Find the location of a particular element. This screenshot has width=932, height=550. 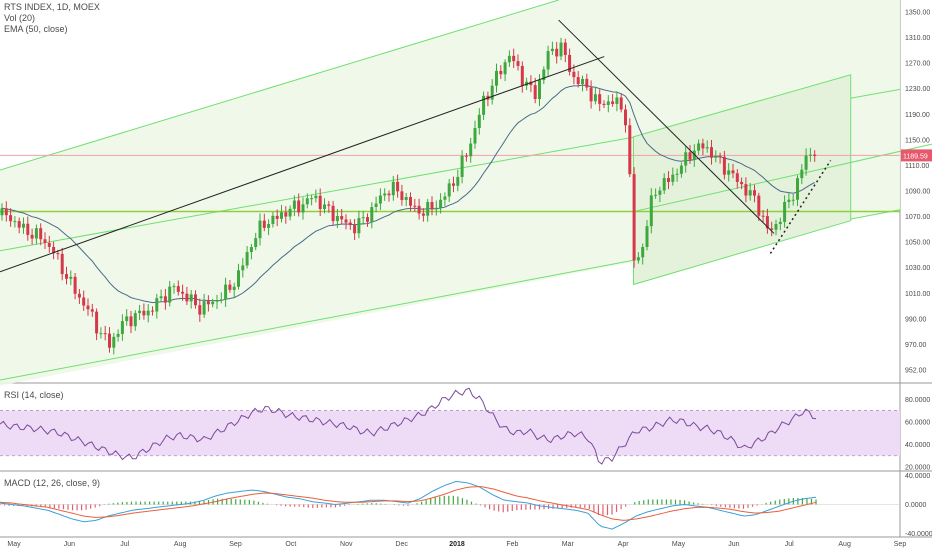

time-tick-label: Jul is located at coordinates (789, 544).